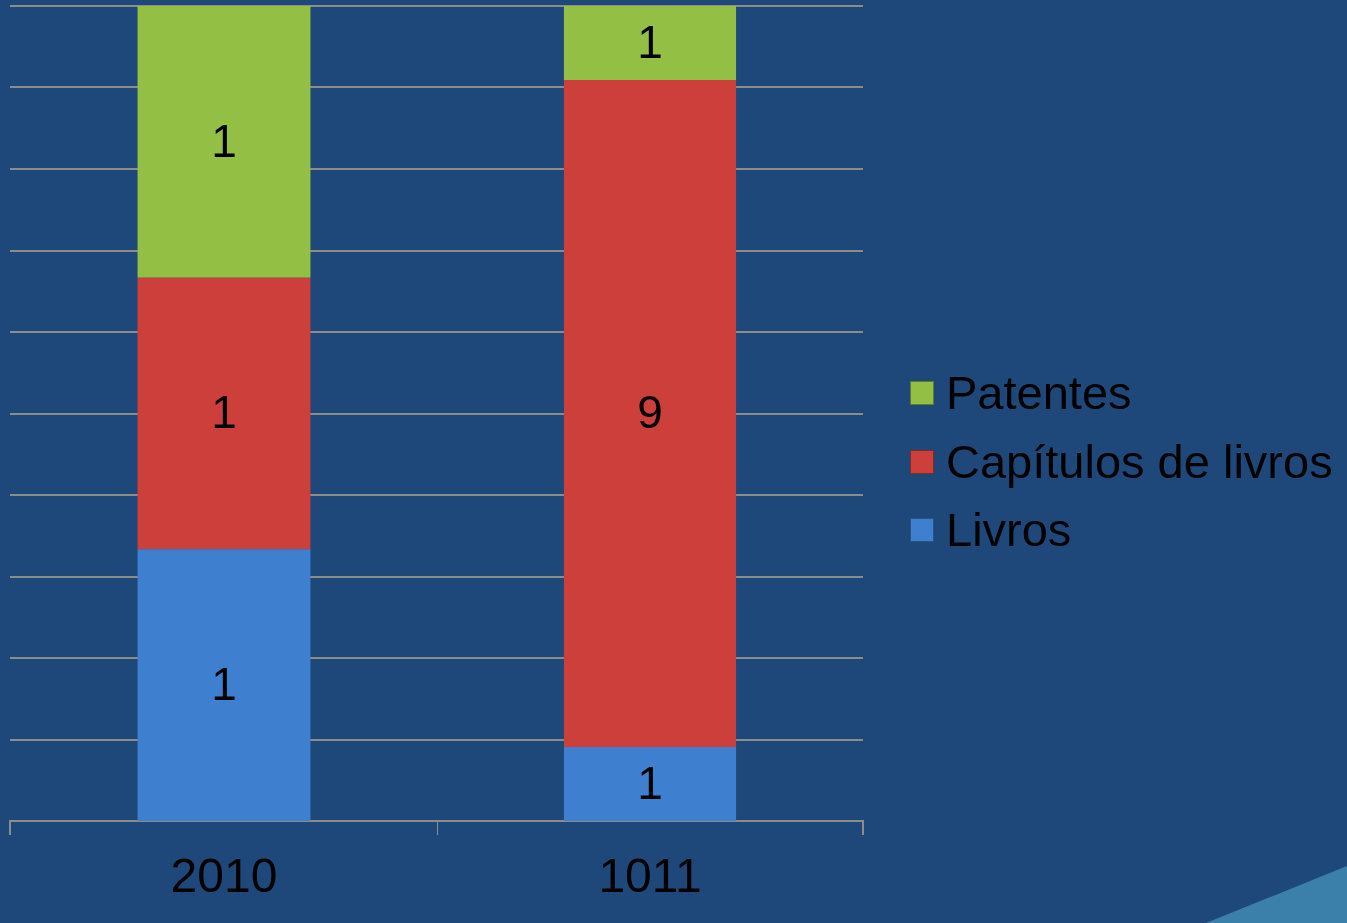  What do you see at coordinates (650, 876) in the screenshot?
I see `x-tick-label: 1011` at bounding box center [650, 876].